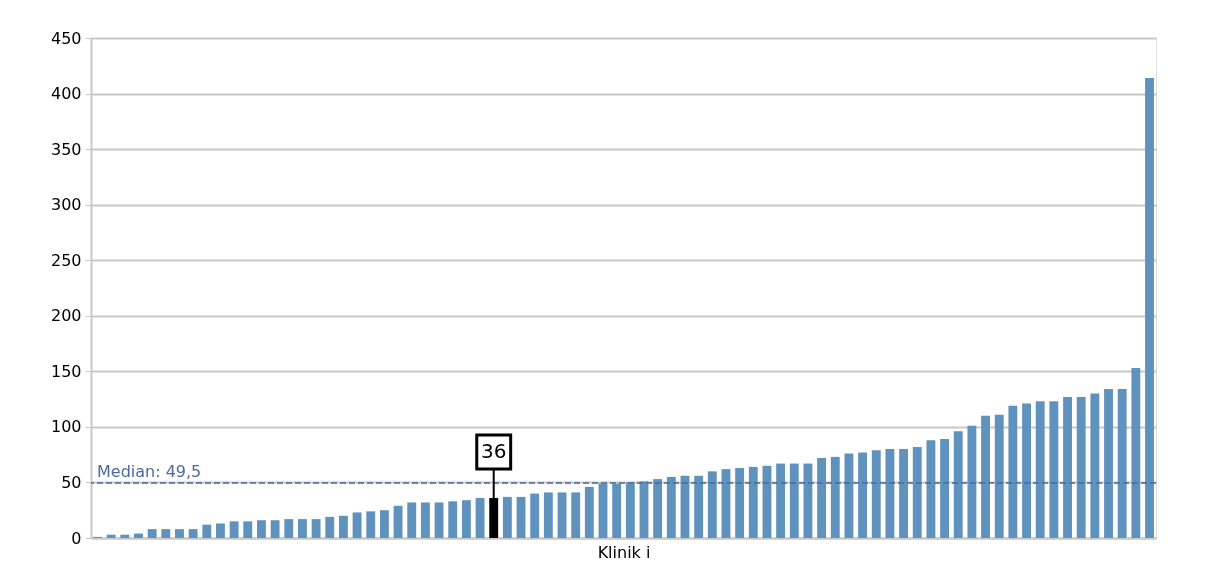  I want to click on y-tick-label: 0, so click(76, 538).